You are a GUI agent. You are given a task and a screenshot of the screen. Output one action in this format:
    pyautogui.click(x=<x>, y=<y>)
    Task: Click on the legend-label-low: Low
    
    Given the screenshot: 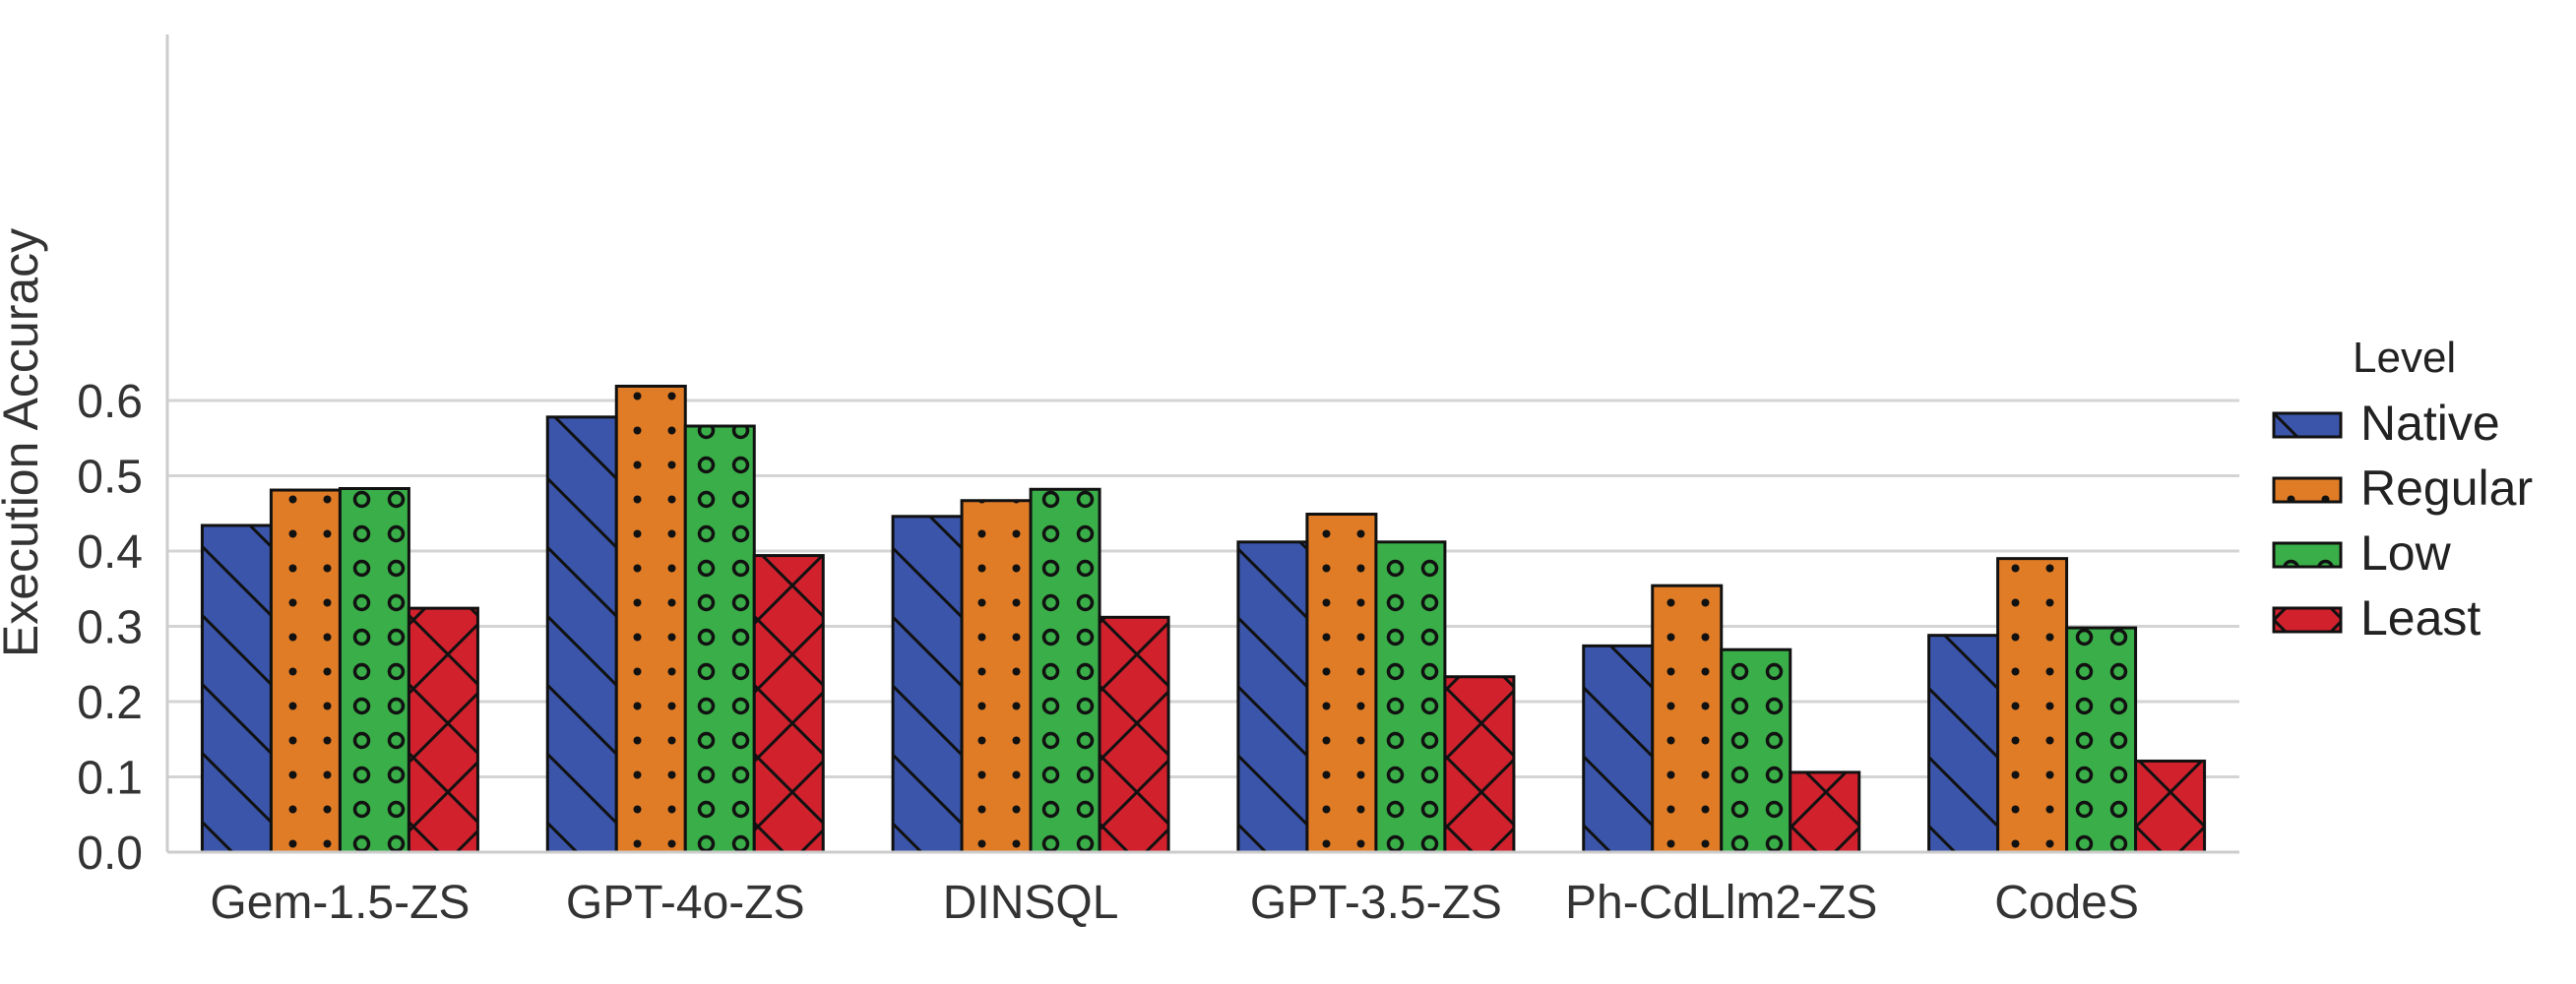 What is the action you would take?
    pyautogui.click(x=2406, y=553)
    